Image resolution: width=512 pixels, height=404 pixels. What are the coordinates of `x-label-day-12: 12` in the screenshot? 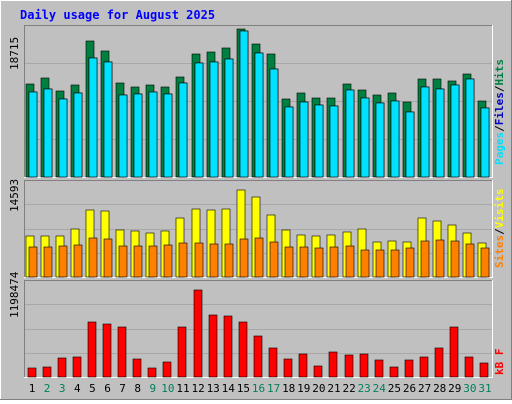 It's located at (197, 388).